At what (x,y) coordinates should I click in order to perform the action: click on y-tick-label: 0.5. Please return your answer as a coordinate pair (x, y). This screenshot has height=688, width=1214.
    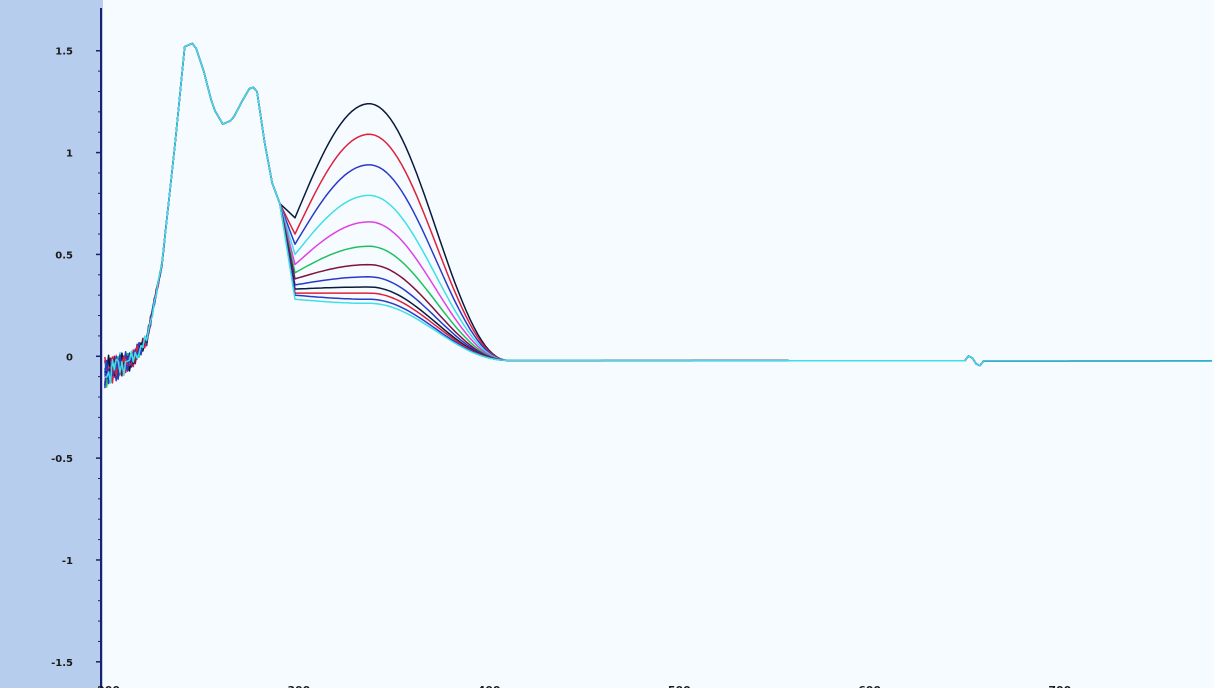
    Looking at the image, I should click on (64, 255).